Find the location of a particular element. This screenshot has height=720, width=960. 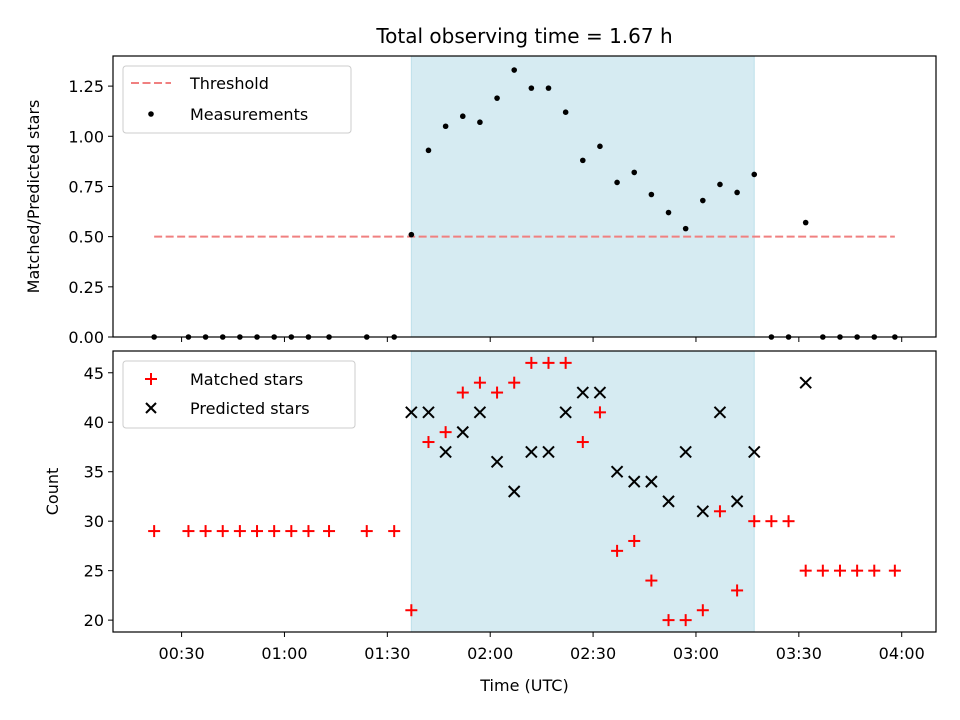

x-axis-label: Time (UTC) is located at coordinates (523, 685).